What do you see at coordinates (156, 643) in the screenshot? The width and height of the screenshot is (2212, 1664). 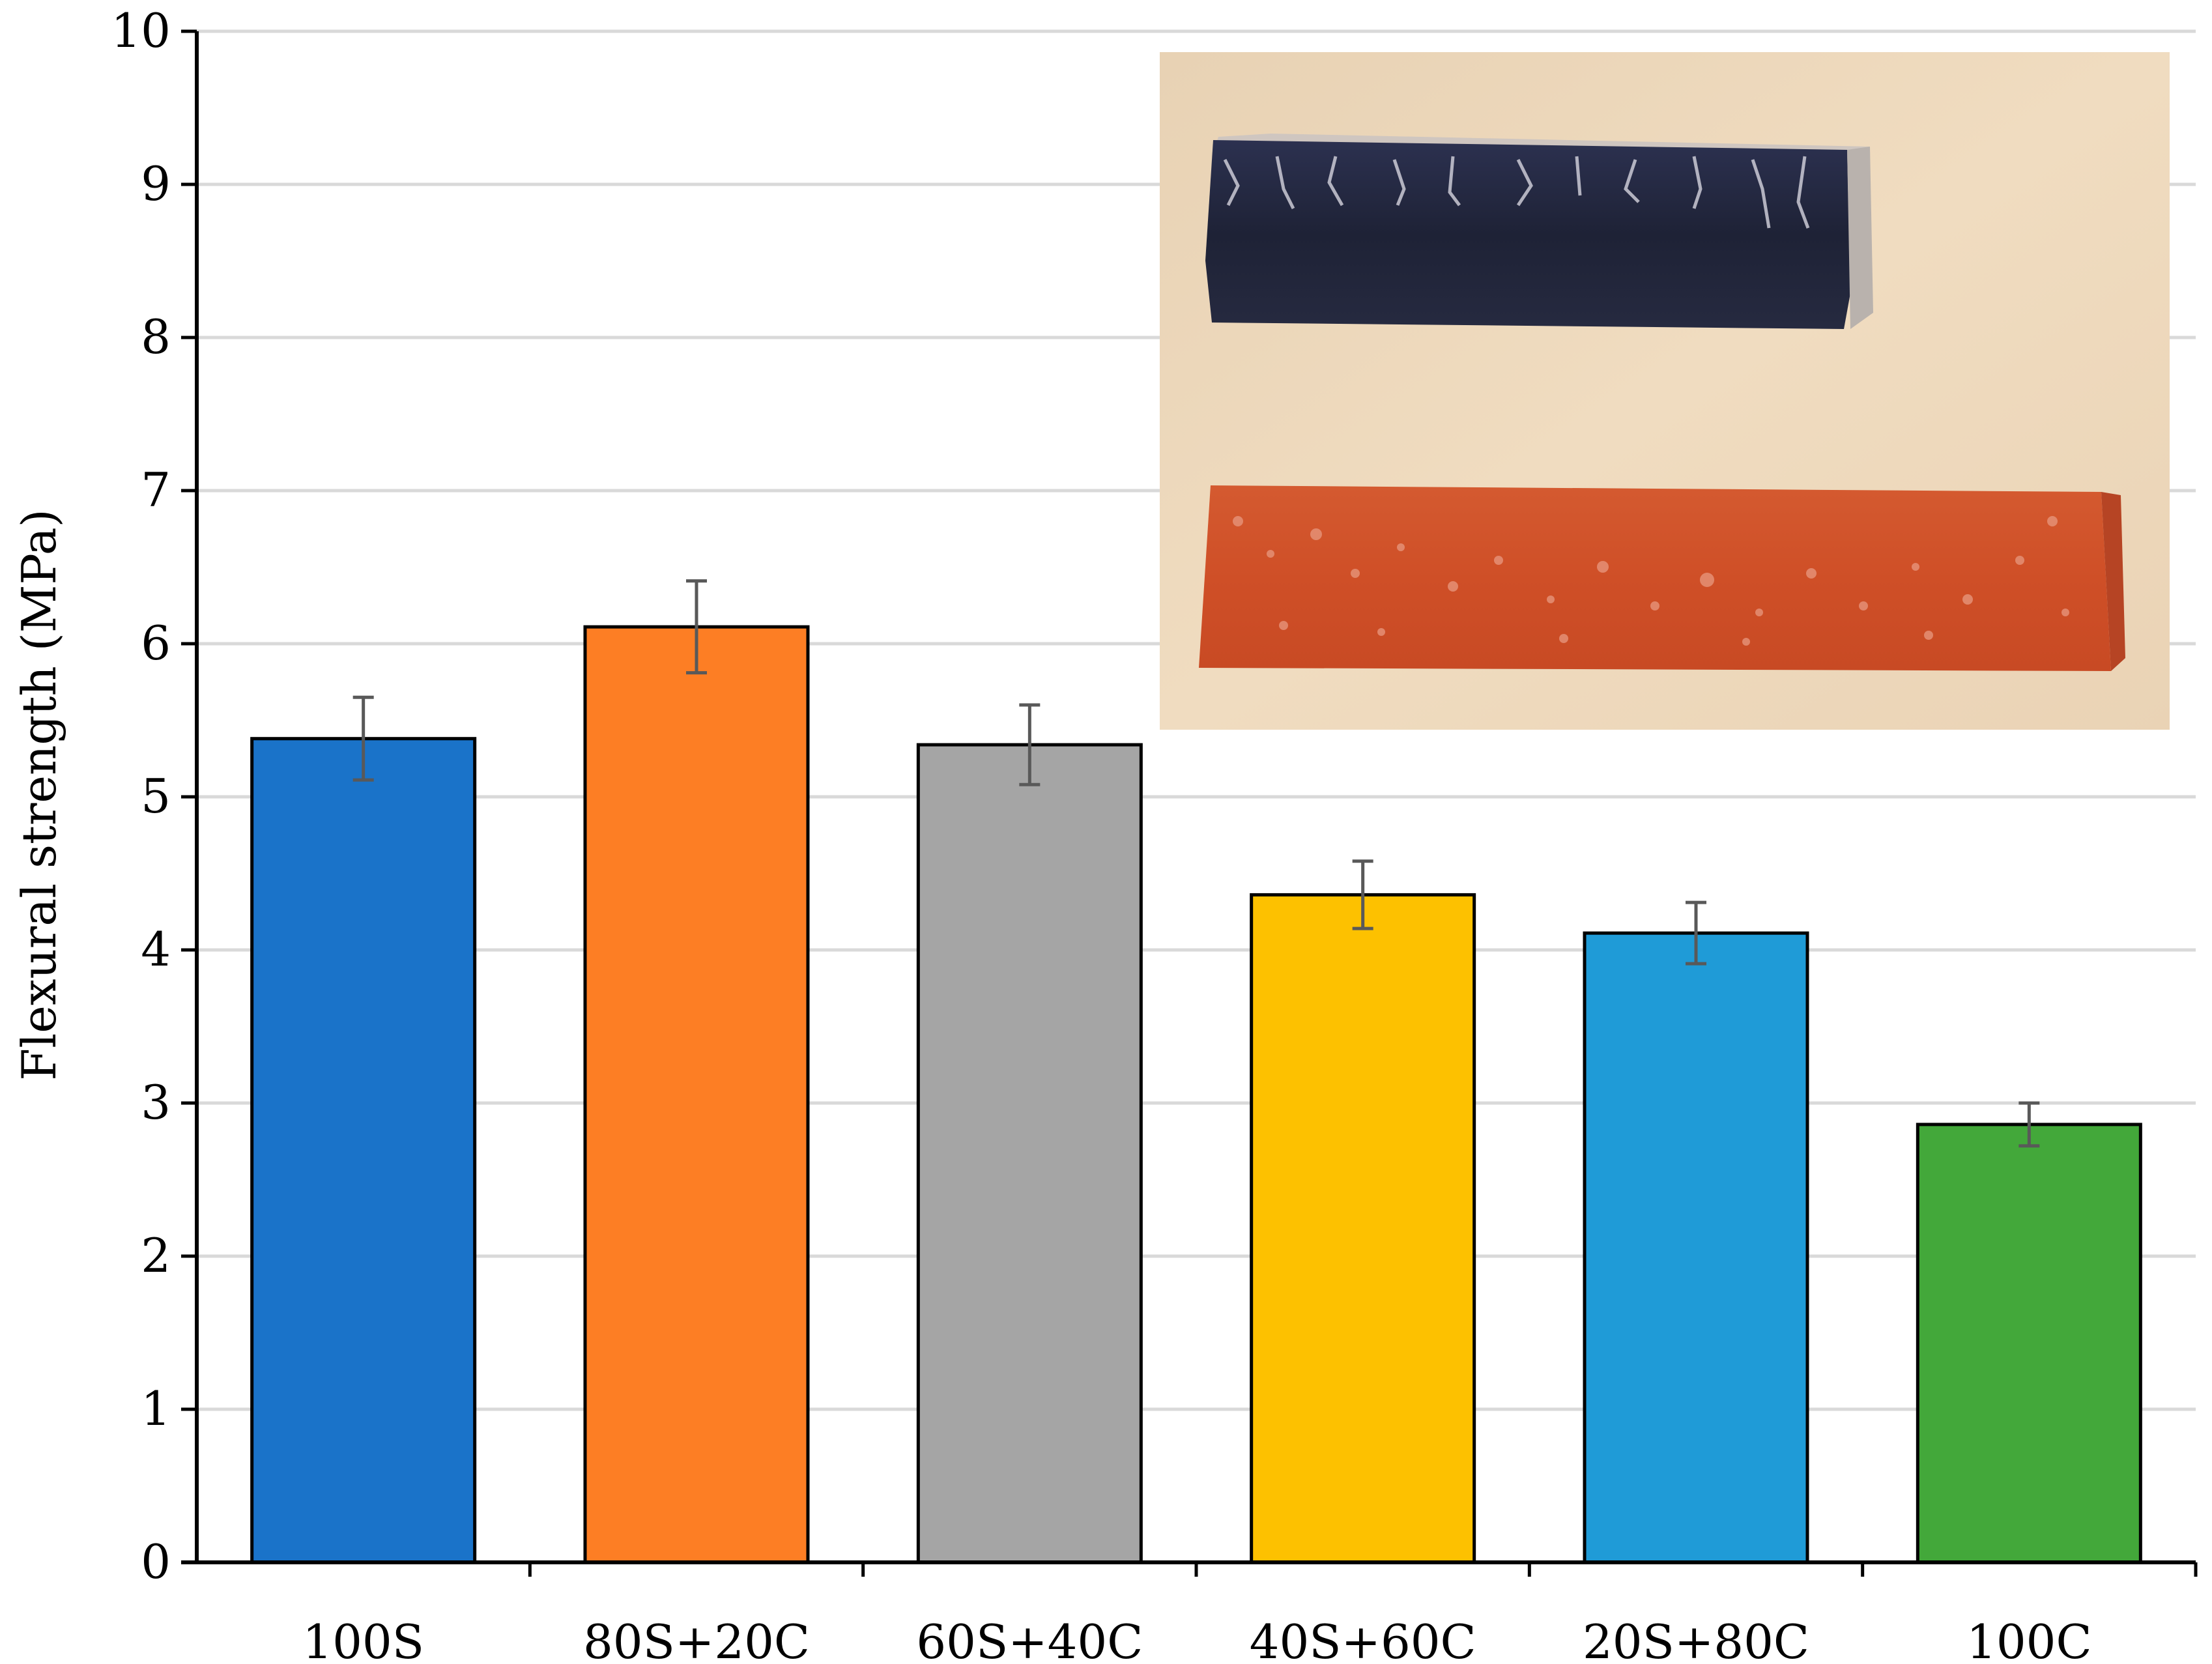 I see `y-tick-label: 6` at bounding box center [156, 643].